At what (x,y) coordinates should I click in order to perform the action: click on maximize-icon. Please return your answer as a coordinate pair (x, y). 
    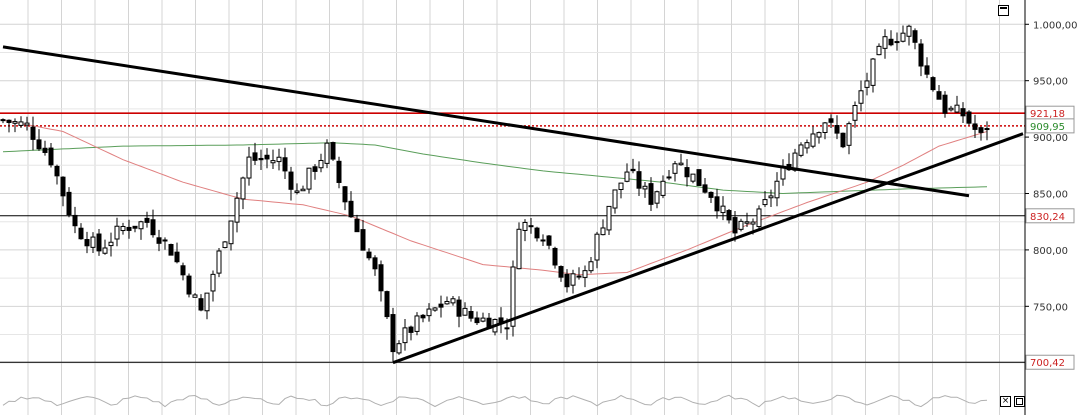
    Looking at the image, I should click on (1003, 10).